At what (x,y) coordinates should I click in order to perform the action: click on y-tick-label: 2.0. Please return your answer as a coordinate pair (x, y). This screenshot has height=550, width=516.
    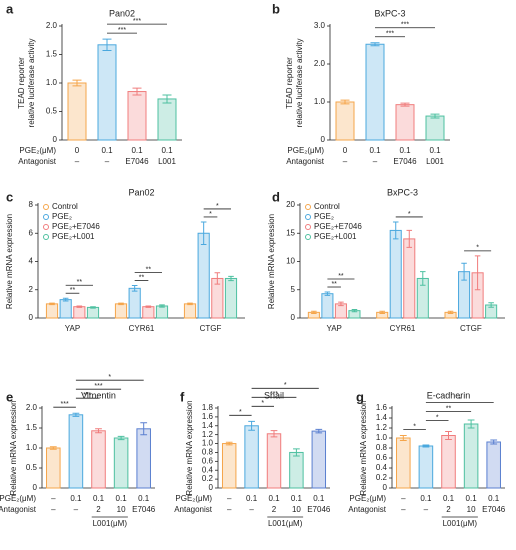
    Looking at the image, I should click on (320, 63).